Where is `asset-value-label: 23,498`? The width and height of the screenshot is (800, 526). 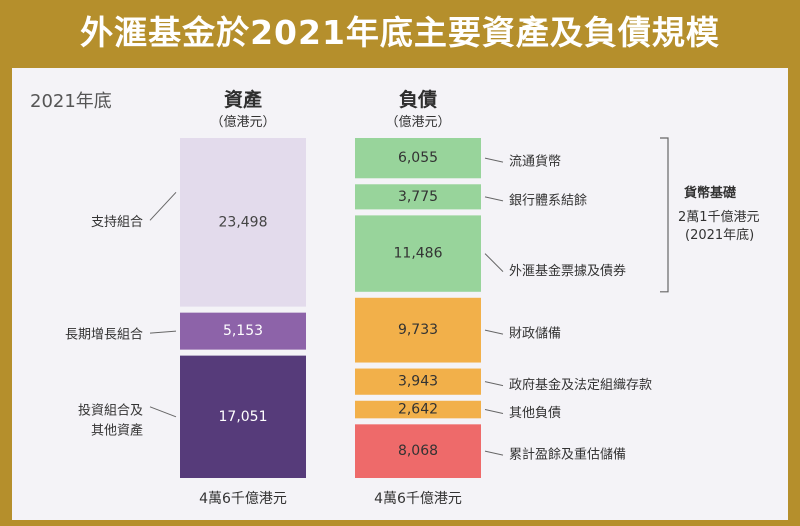 asset-value-label: 23,498 is located at coordinates (243, 222).